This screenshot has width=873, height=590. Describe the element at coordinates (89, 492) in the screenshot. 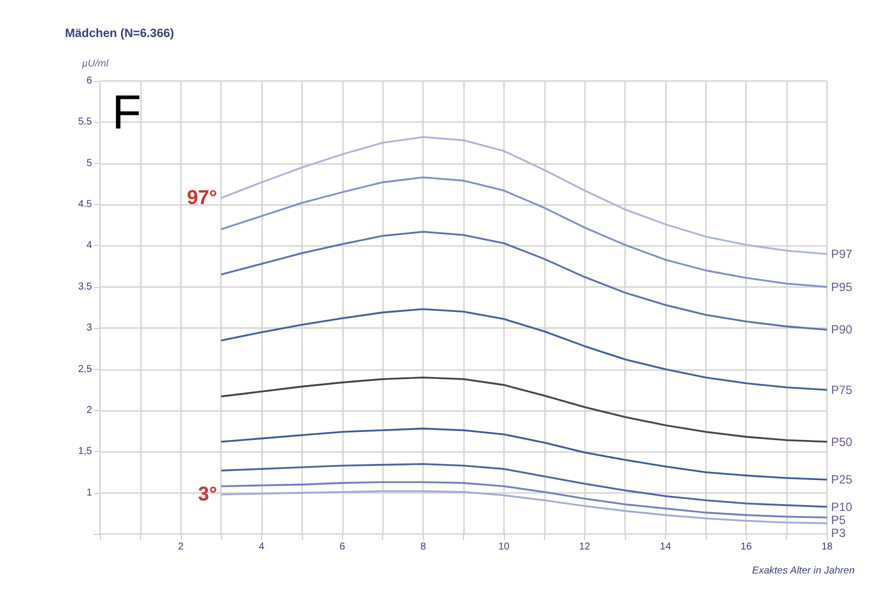

I see `y-tick-label: 1` at that location.